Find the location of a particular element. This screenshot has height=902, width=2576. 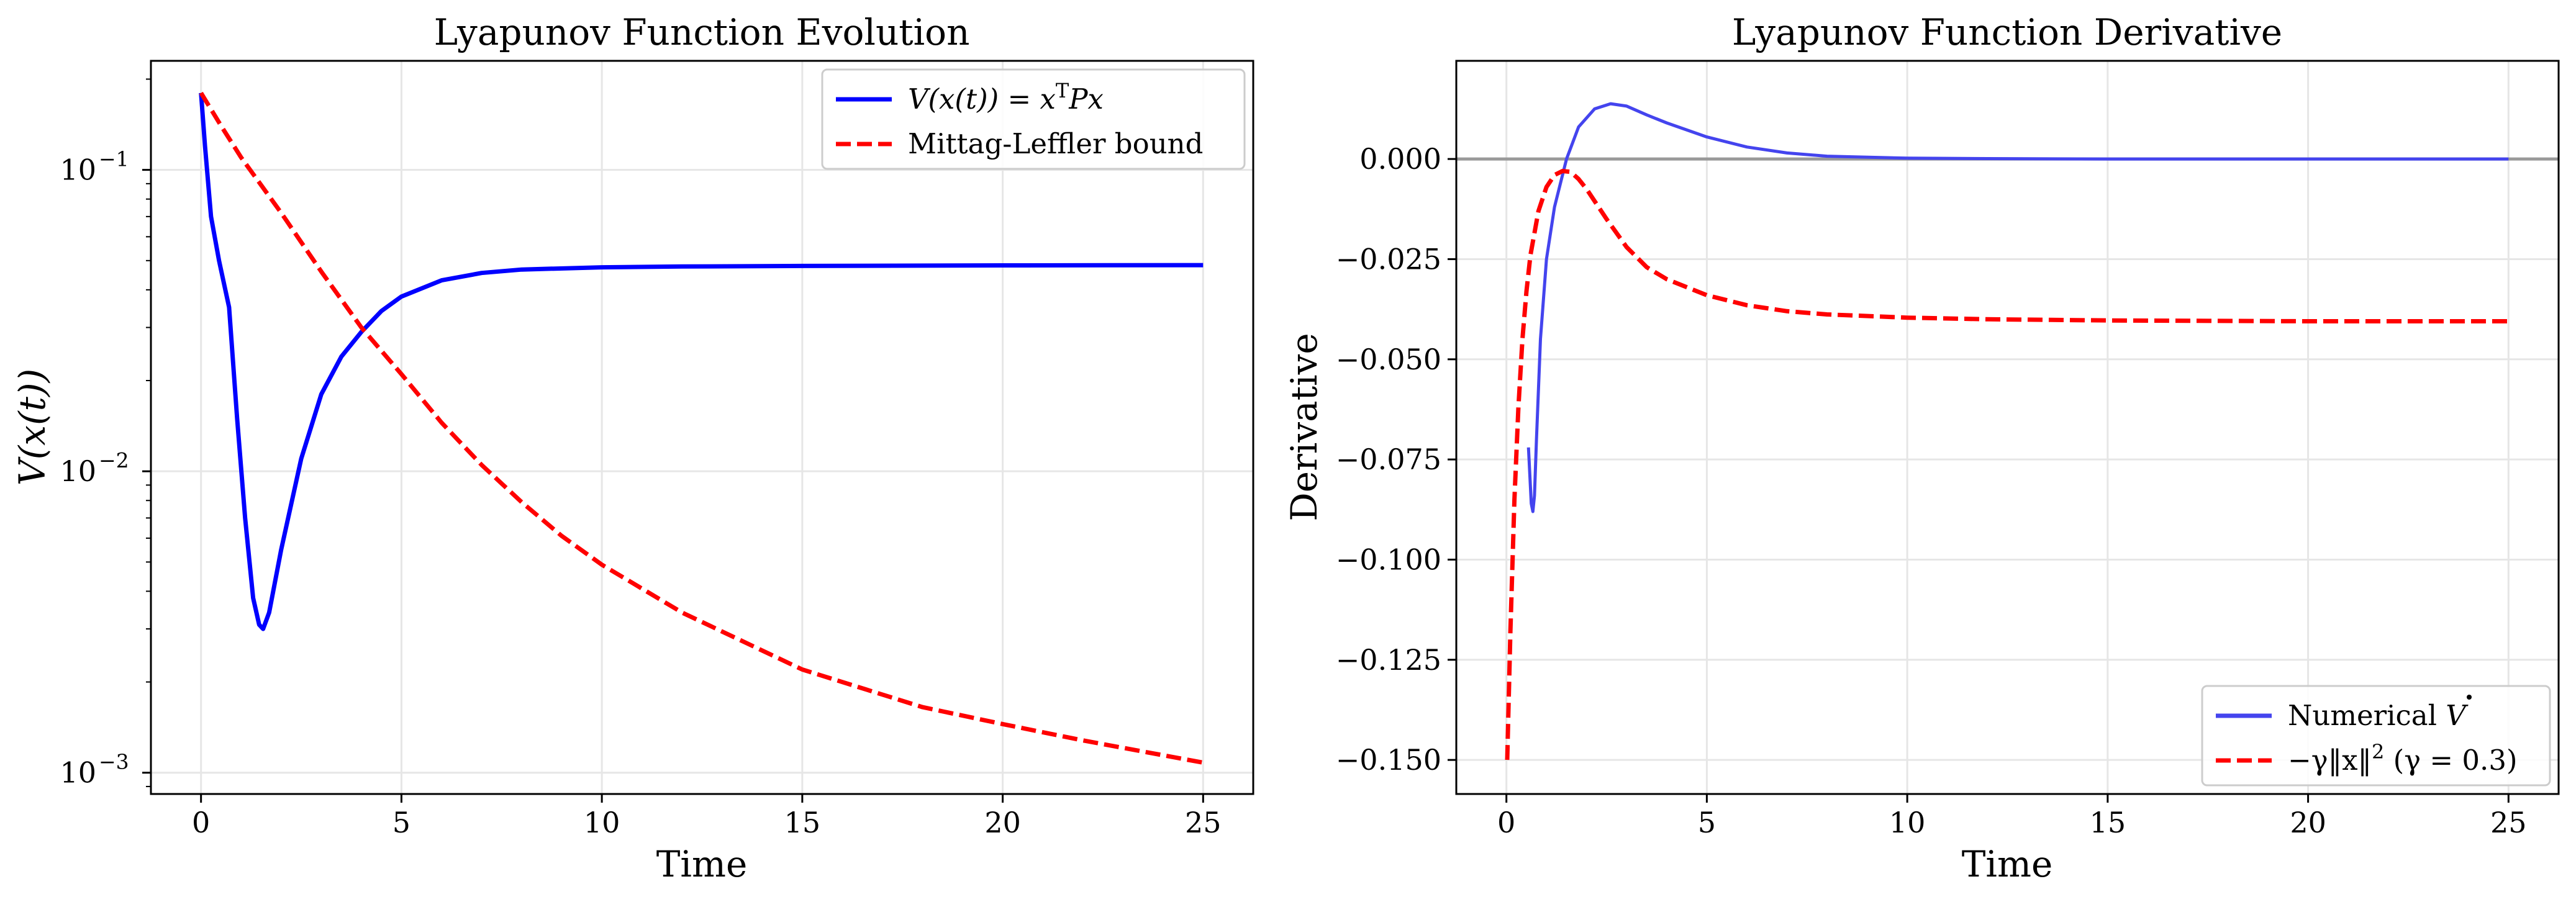

right-legend: Numerical V −γ‖x‖2 (γ = 0.3) is located at coordinates (2376, 736).